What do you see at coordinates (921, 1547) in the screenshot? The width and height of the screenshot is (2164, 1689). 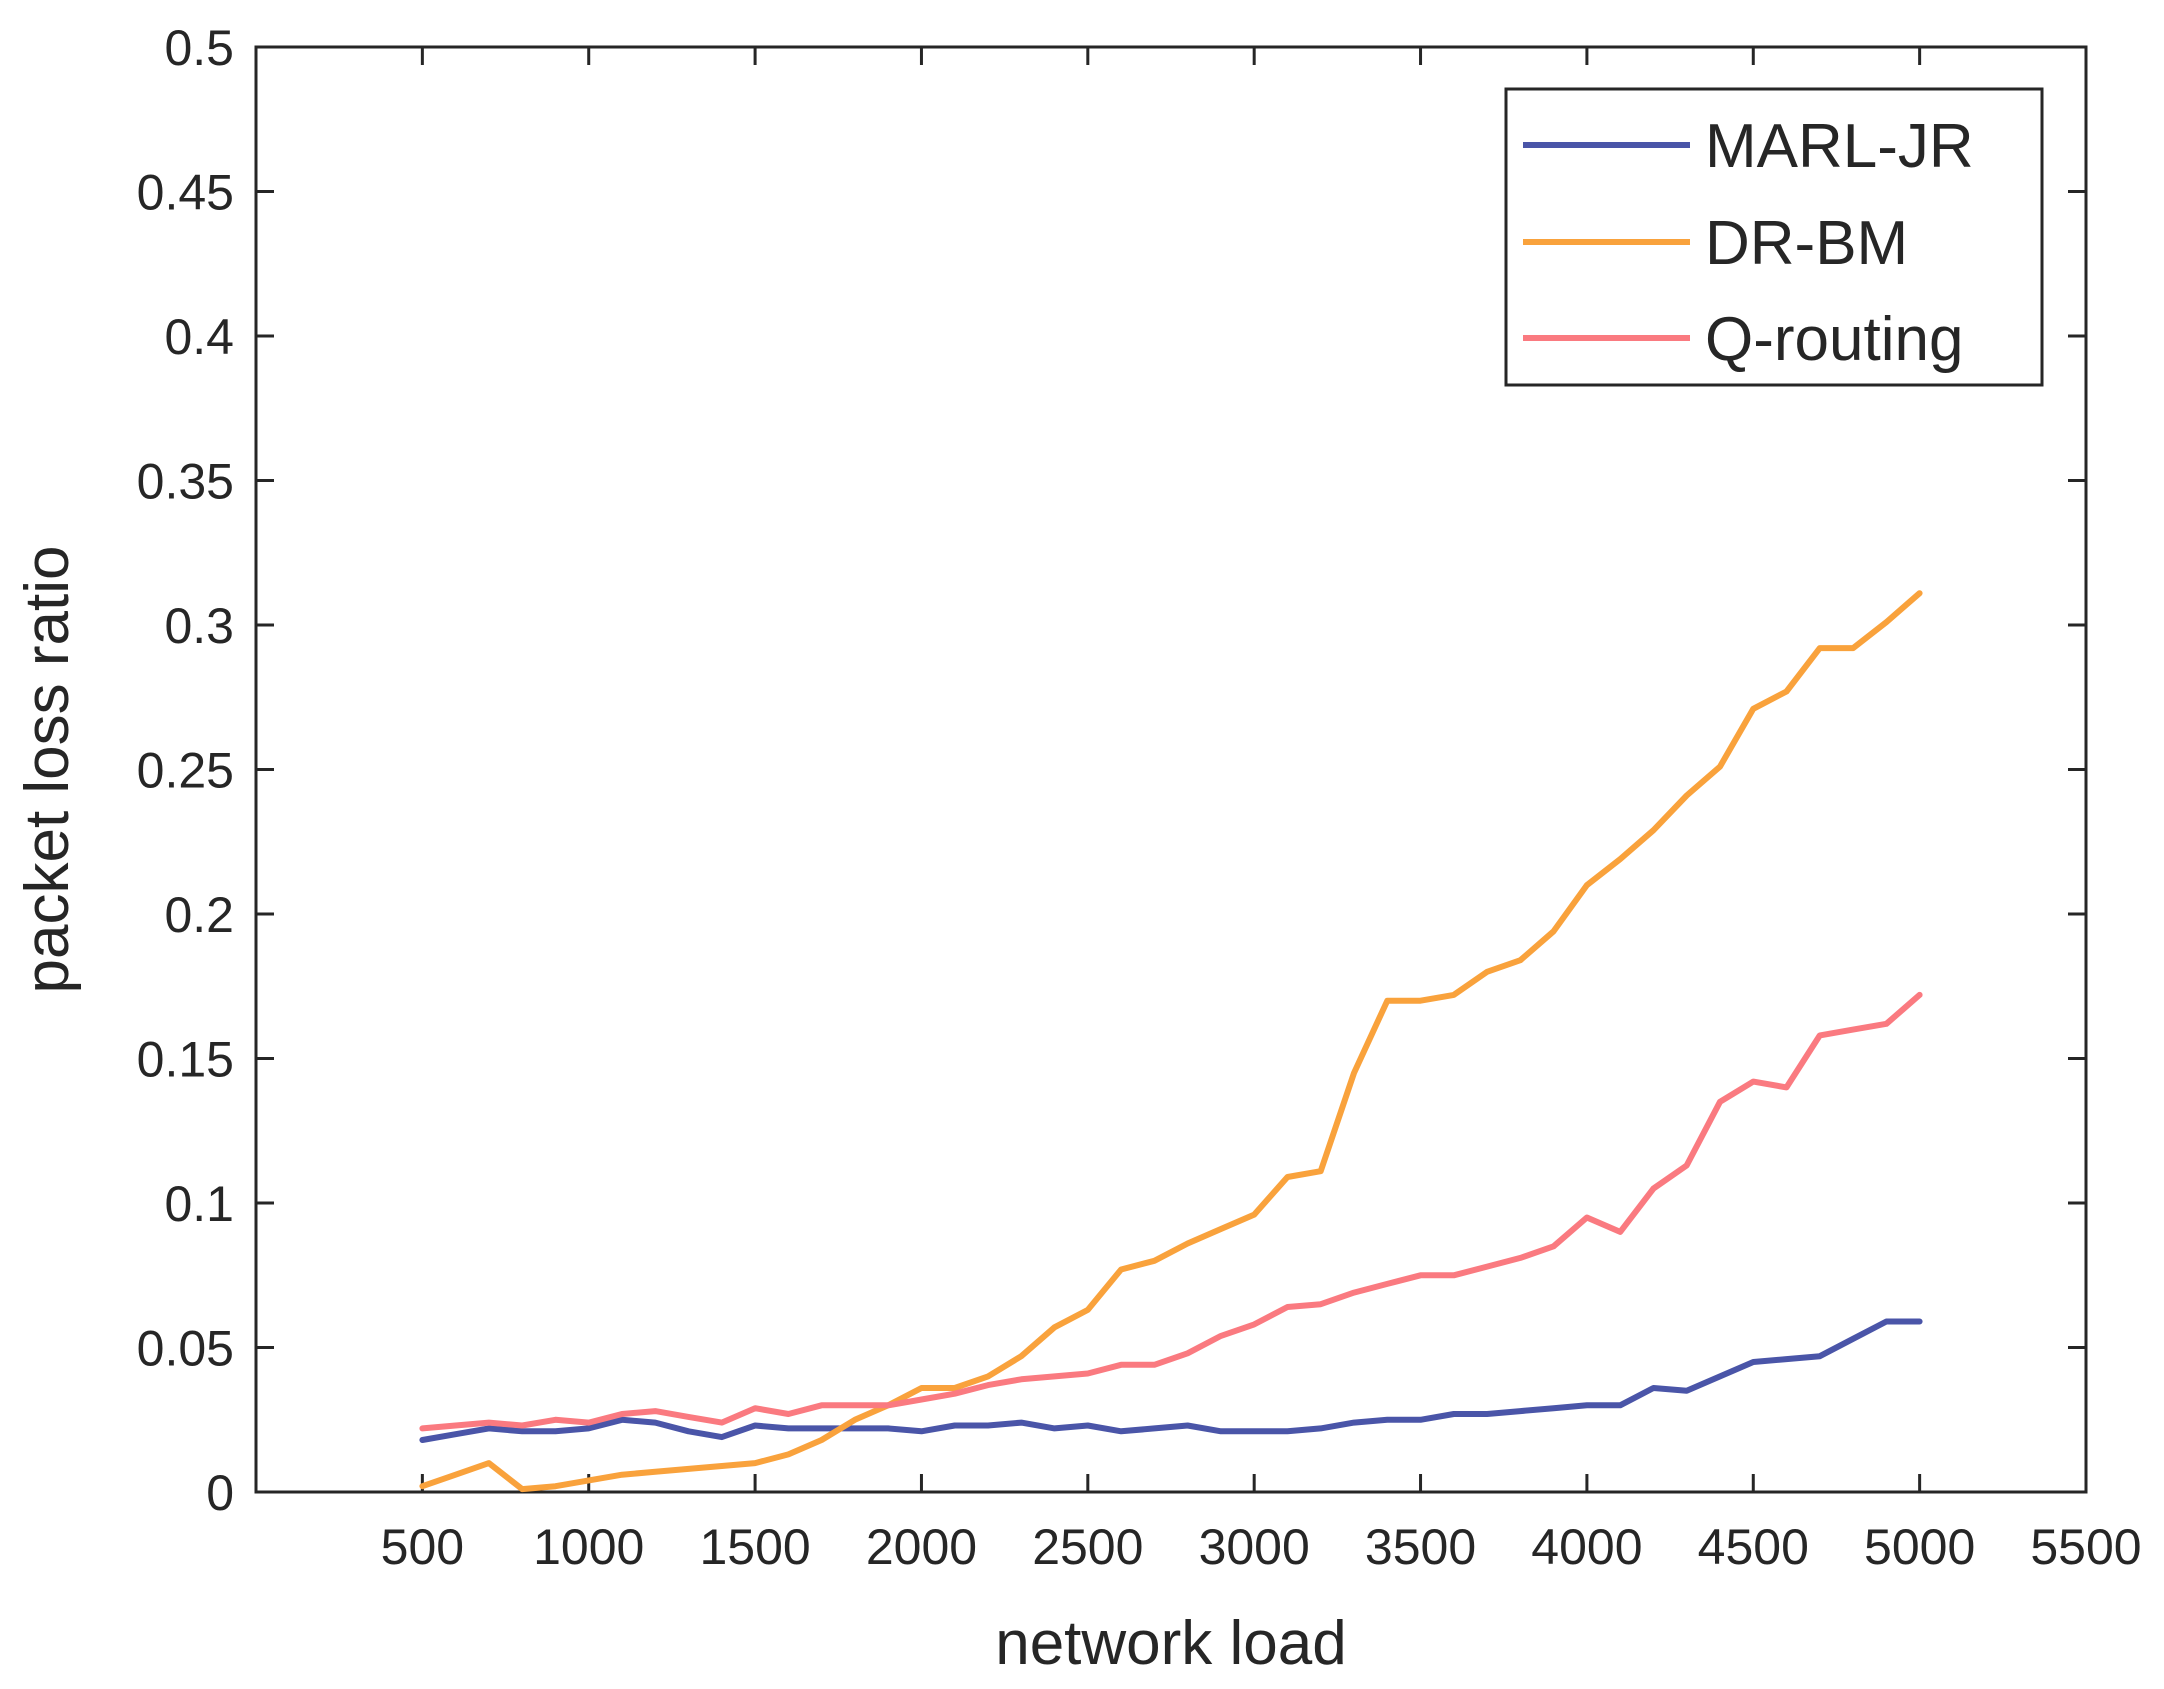 I see `x-tick-label: 2000` at bounding box center [921, 1547].